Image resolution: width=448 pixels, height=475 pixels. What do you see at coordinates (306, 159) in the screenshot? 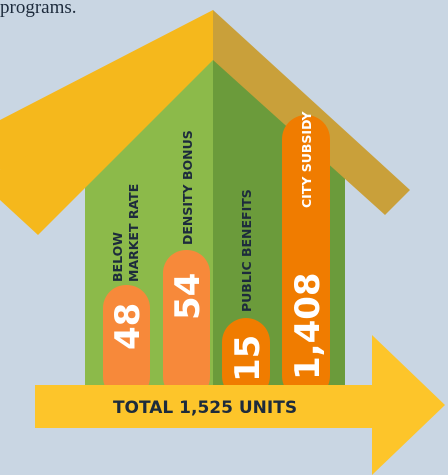
I see `item-label: CITY SUBSIDY` at bounding box center [306, 159].